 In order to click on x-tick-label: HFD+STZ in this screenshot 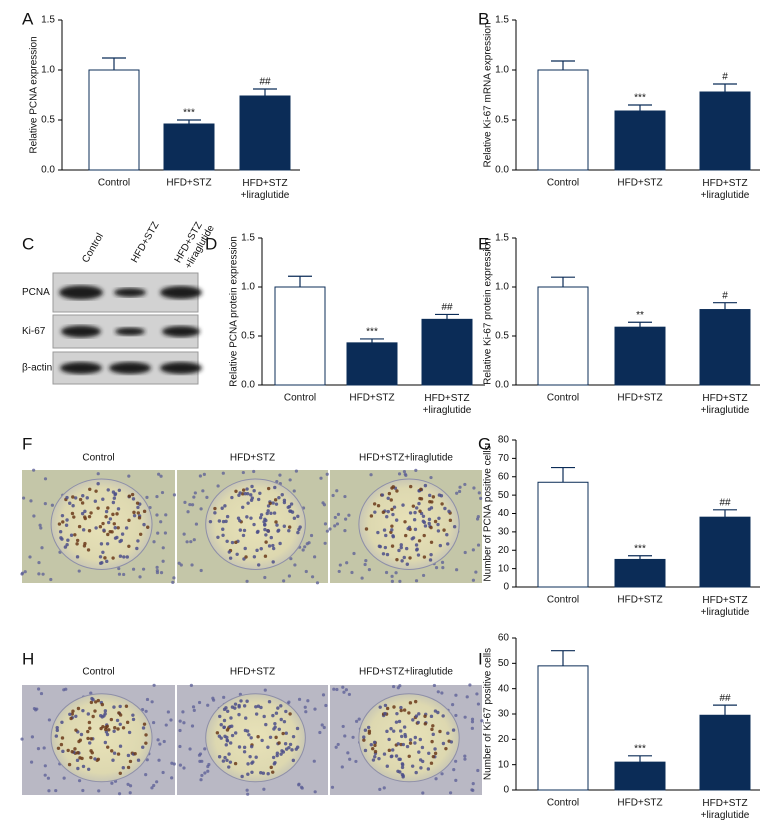, I will do `click(639, 398)`.